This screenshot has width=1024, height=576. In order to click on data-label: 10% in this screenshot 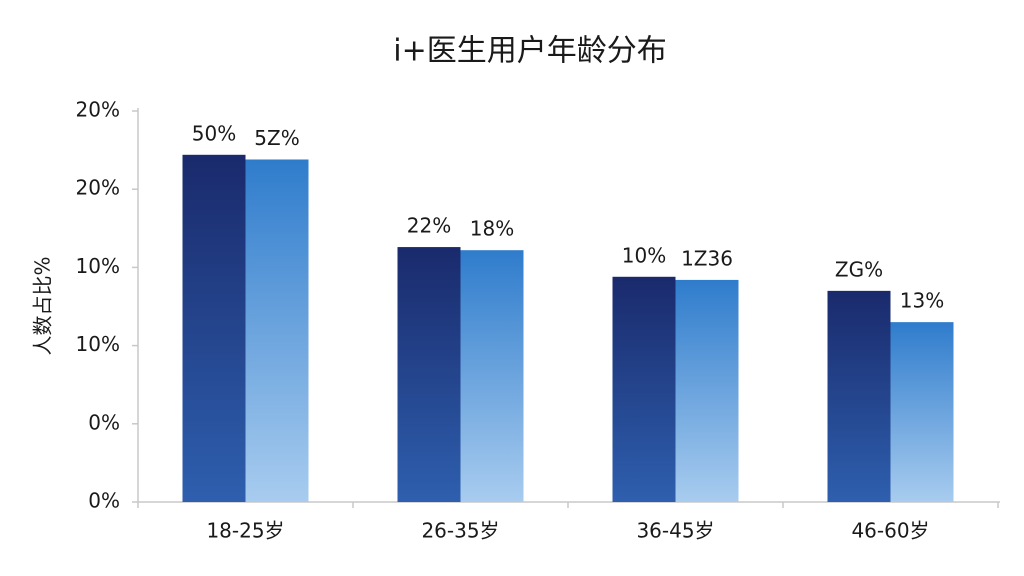, I will do `click(644, 255)`.